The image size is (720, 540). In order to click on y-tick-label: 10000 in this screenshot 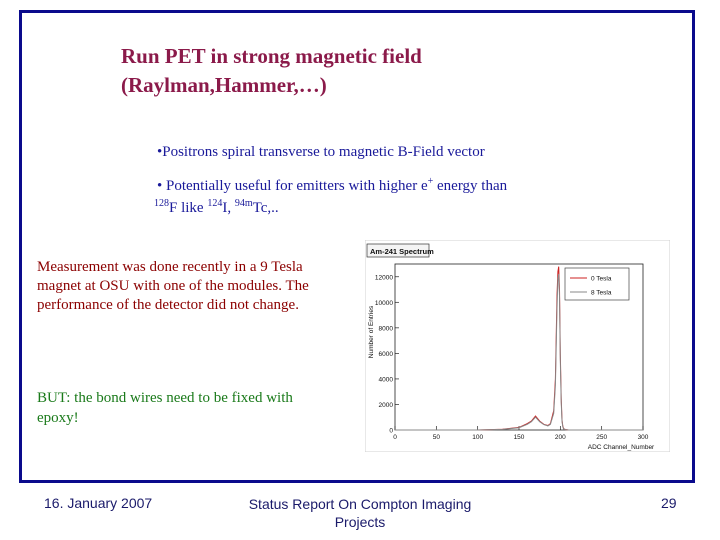, I will do `click(384, 303)`.